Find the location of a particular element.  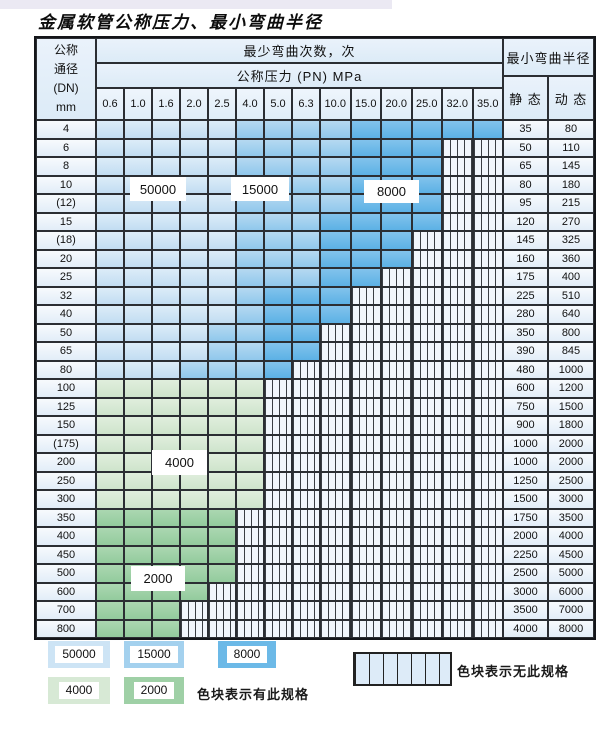

legend-no-spec-text: 色块表示无此规格 is located at coordinates (513, 671).